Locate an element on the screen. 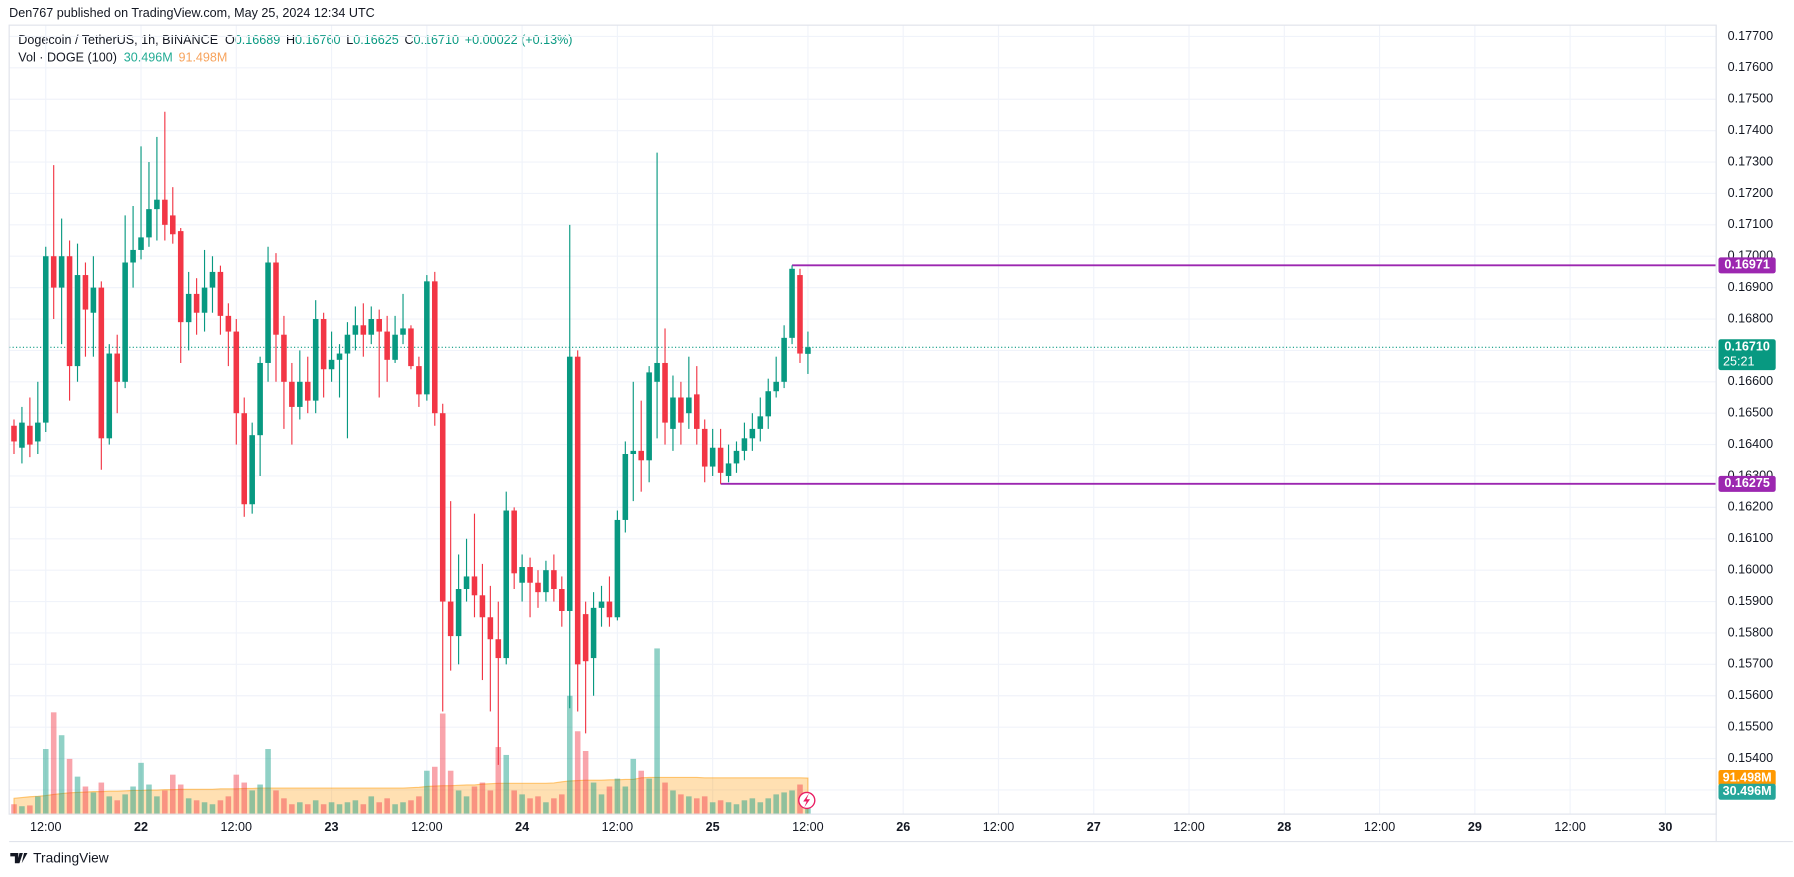 Image resolution: width=1794 pixels, height=877 pixels. alert-bolt is located at coordinates (807, 800).